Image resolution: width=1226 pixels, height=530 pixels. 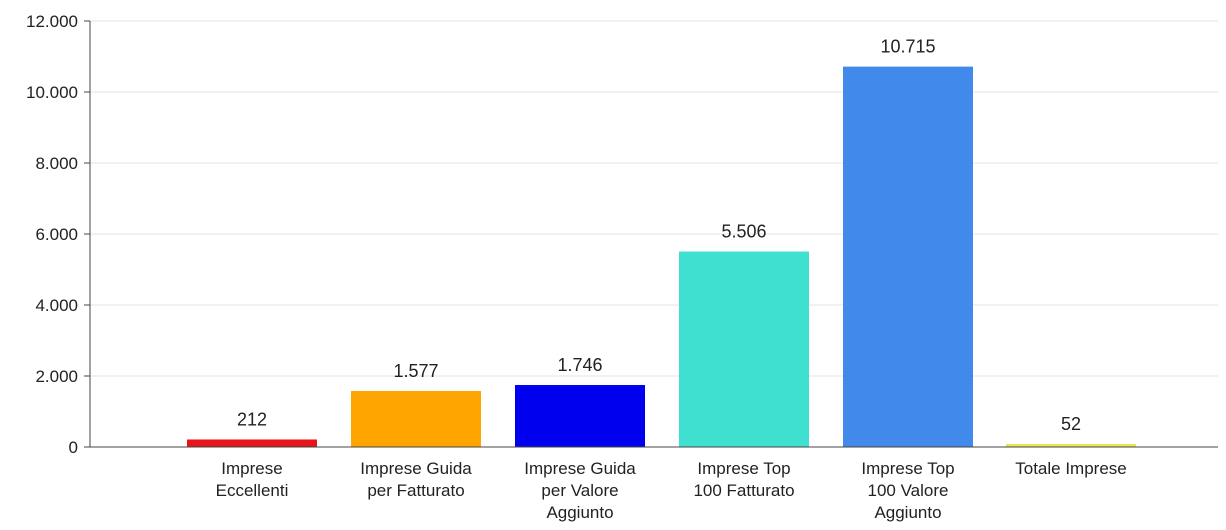 What do you see at coordinates (415, 371) in the screenshot?
I see `data-label: 1.577` at bounding box center [415, 371].